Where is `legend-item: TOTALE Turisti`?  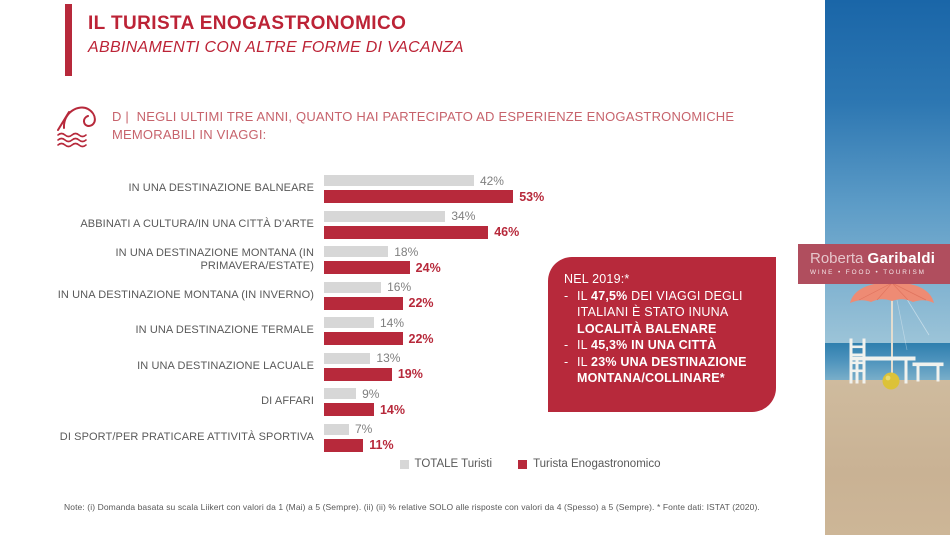 legend-item: TOTALE Turisti is located at coordinates (446, 464).